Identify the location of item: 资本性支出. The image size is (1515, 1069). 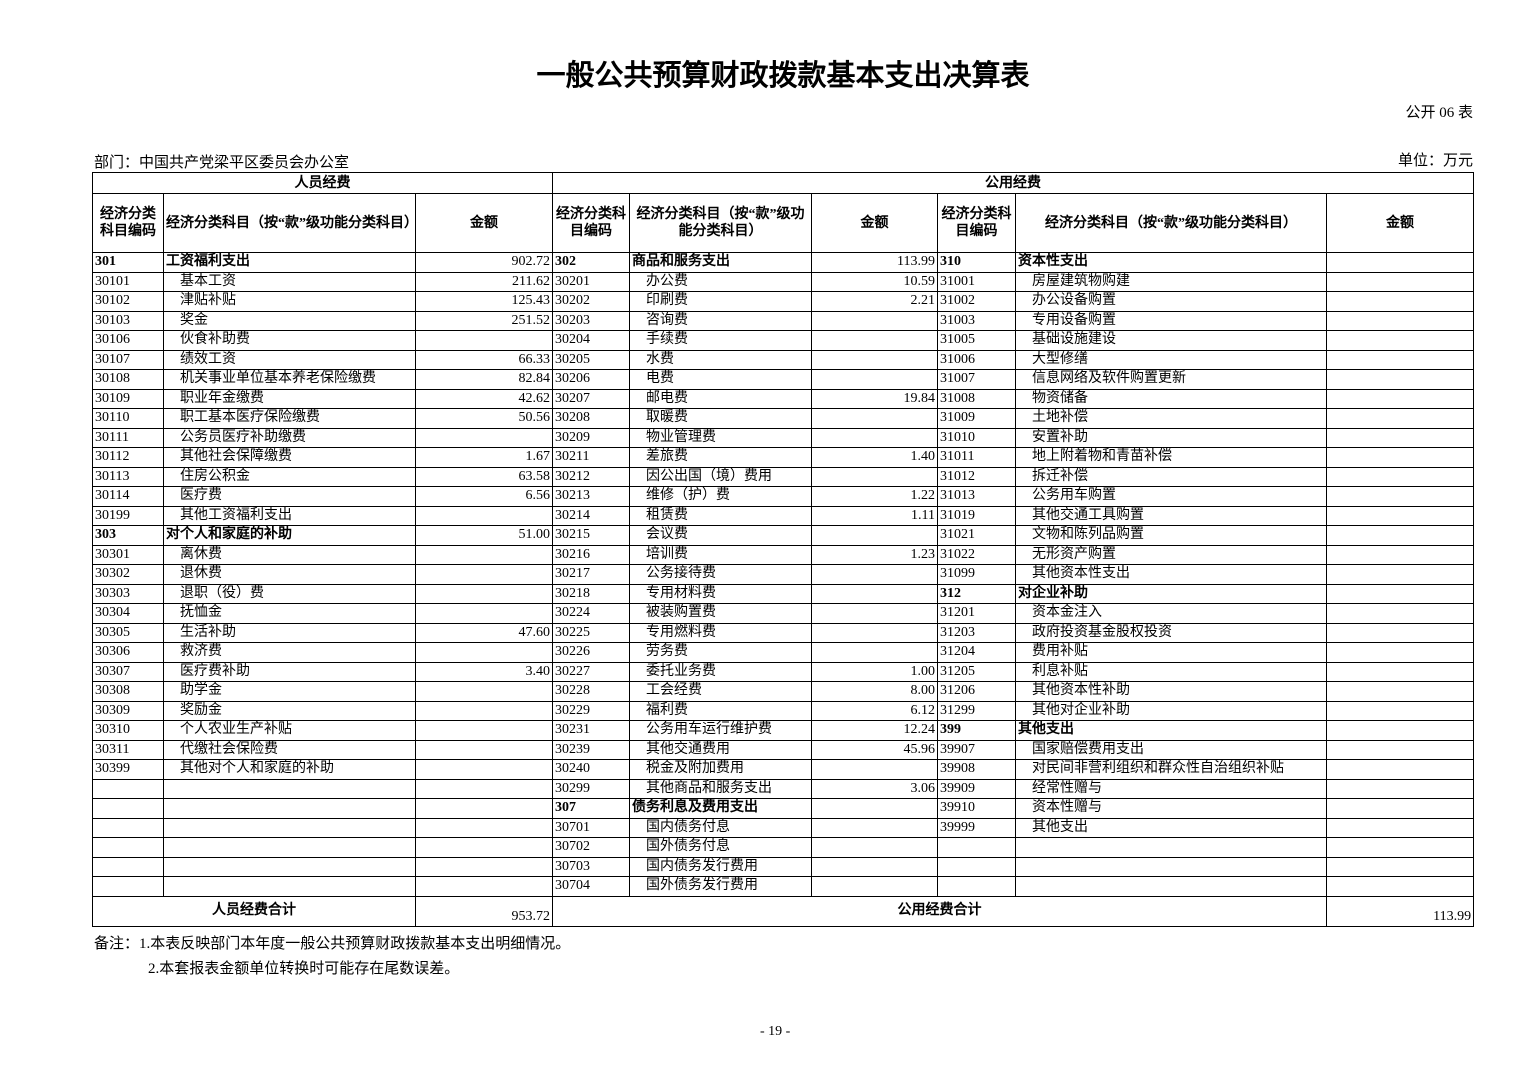
(1171, 262).